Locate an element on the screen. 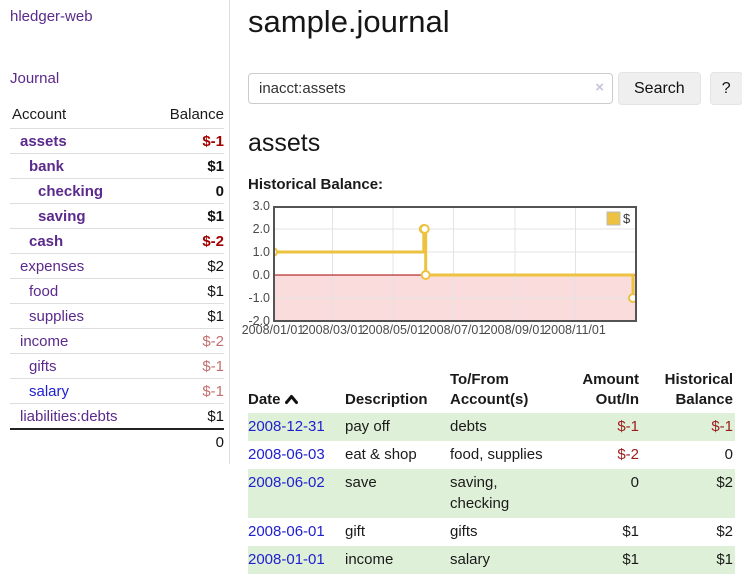 The height and width of the screenshot is (582, 742). transaction-description: gift is located at coordinates (355, 531).